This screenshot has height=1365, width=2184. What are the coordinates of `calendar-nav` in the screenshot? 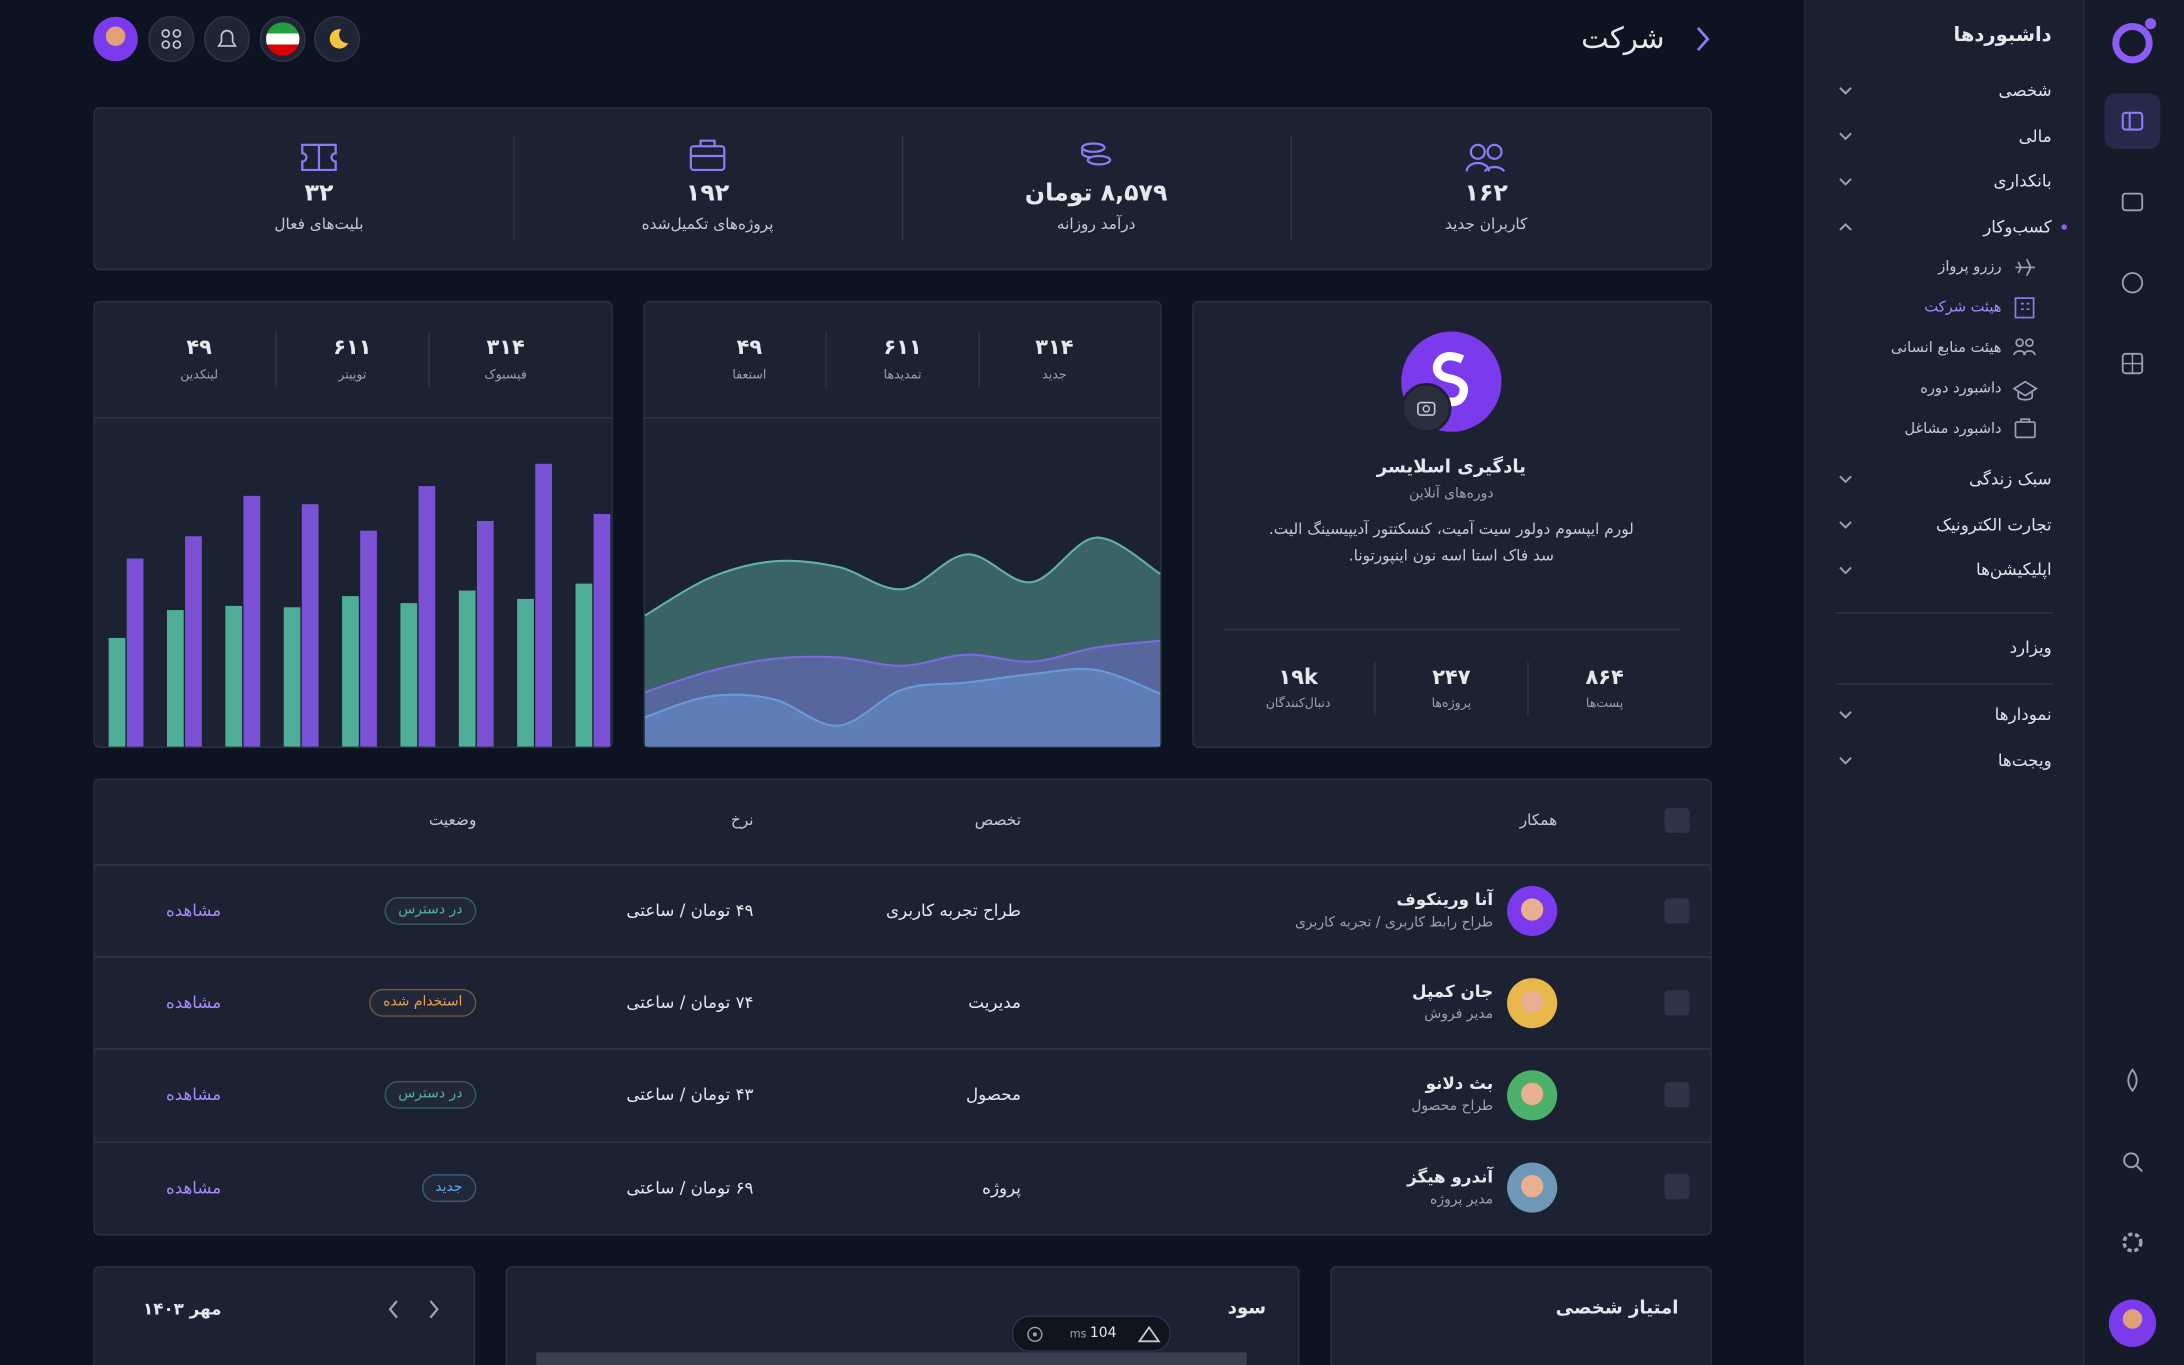 It's located at (413, 1309).